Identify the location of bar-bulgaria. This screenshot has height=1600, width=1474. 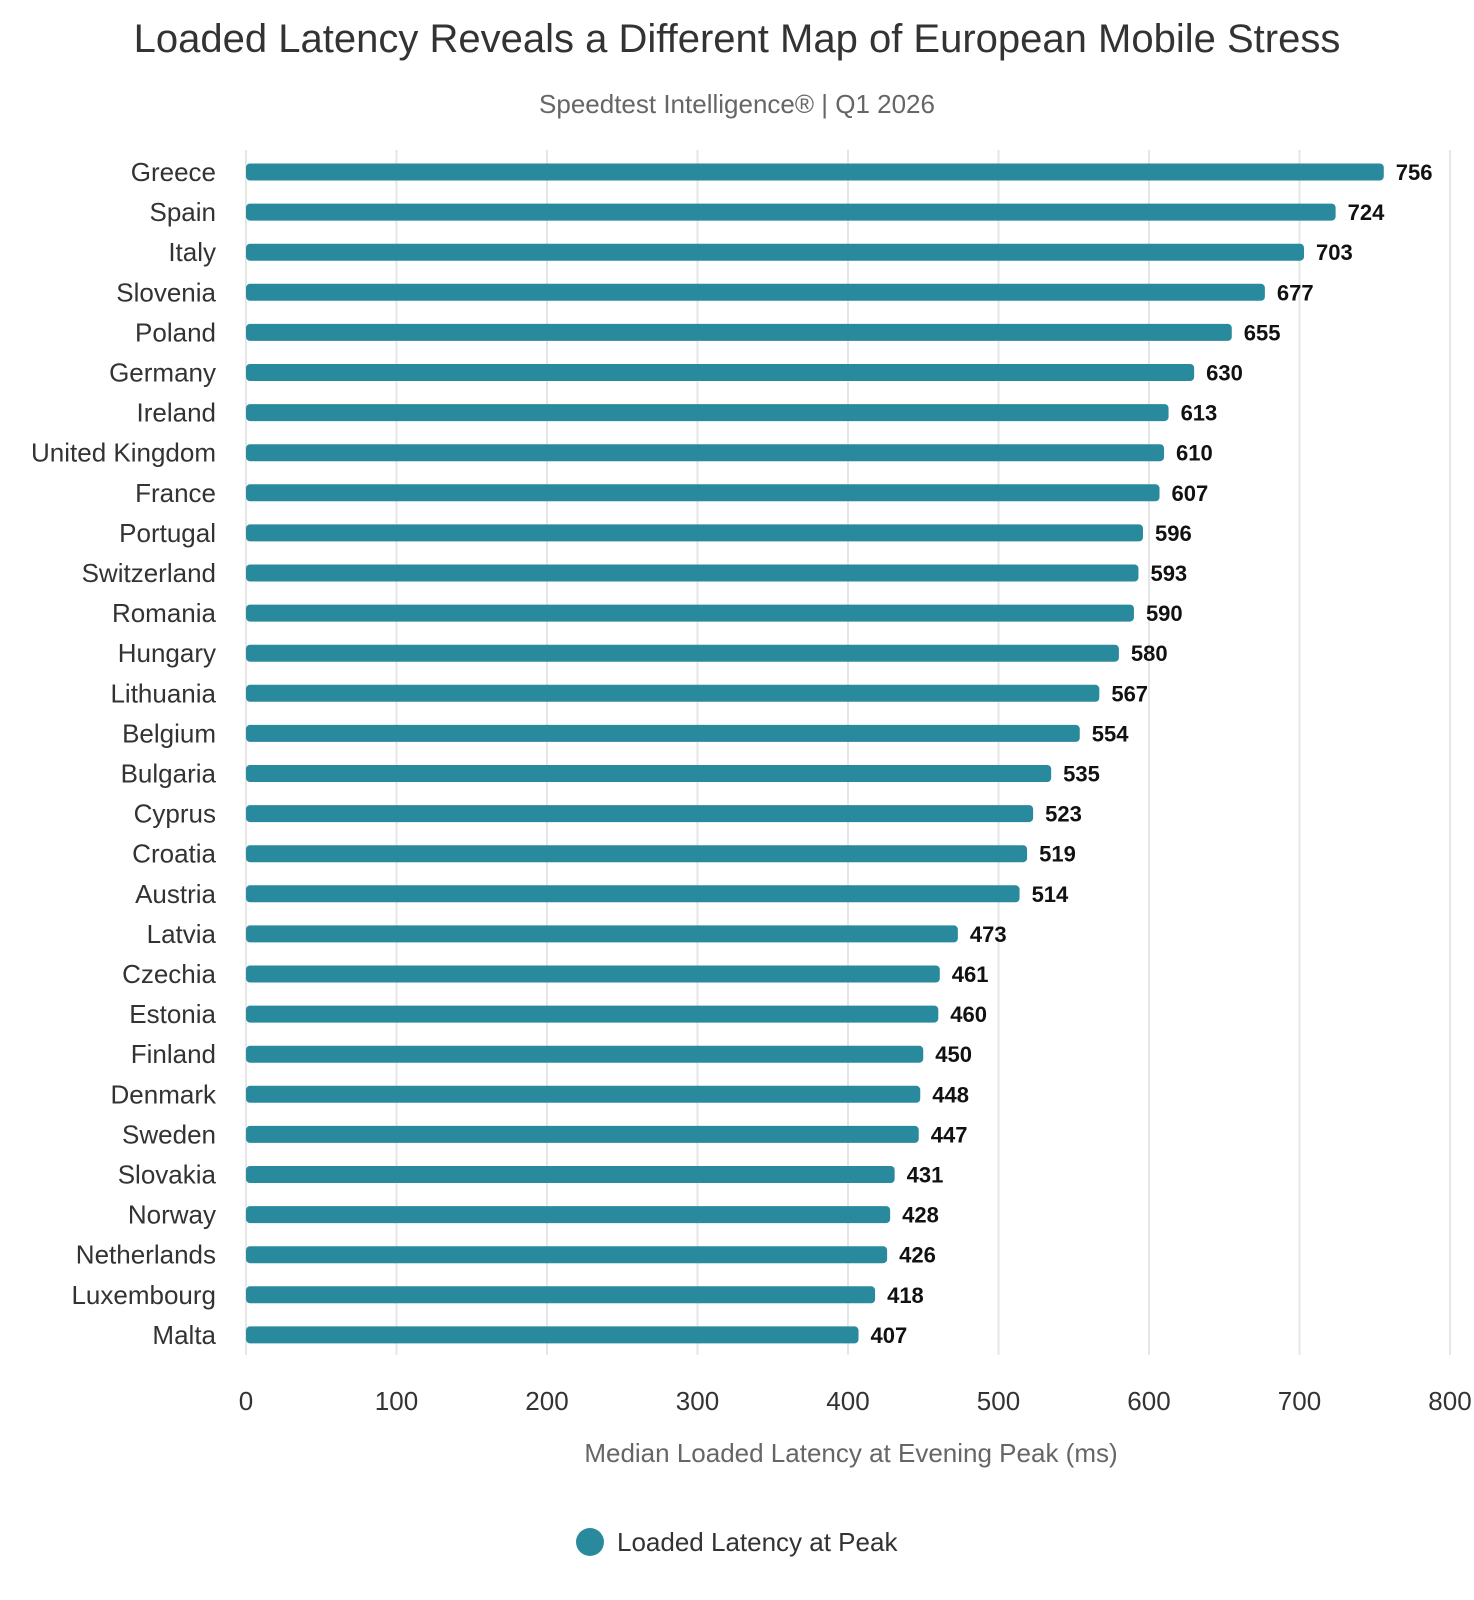
(649, 773).